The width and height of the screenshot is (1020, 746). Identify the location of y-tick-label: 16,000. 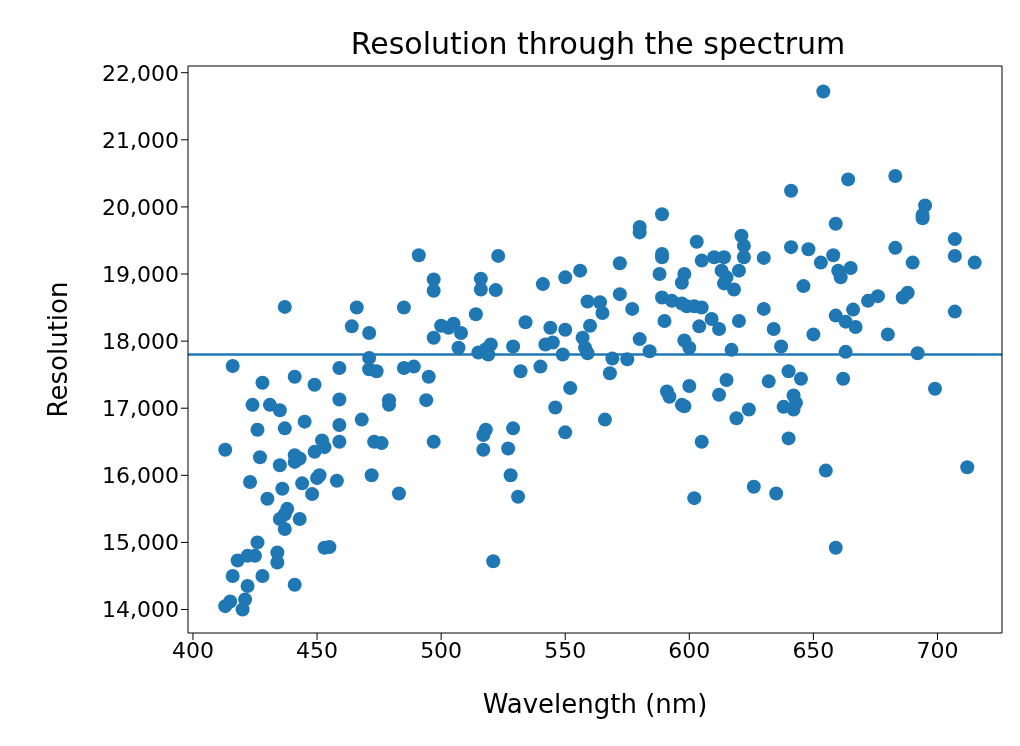
(140, 476).